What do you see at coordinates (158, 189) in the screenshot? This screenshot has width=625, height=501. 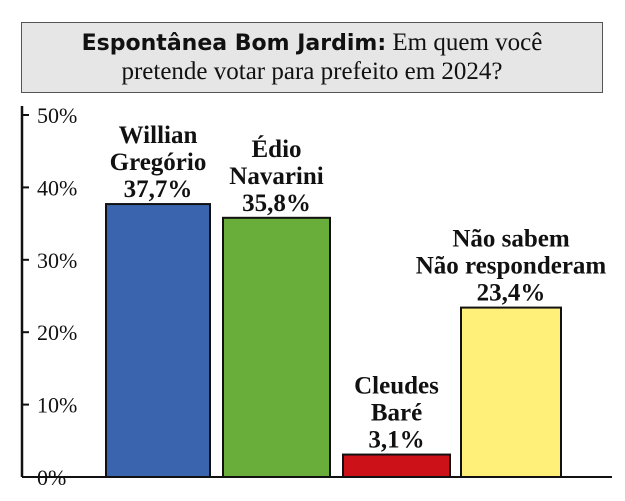 I see `data-label: 37,7%` at bounding box center [158, 189].